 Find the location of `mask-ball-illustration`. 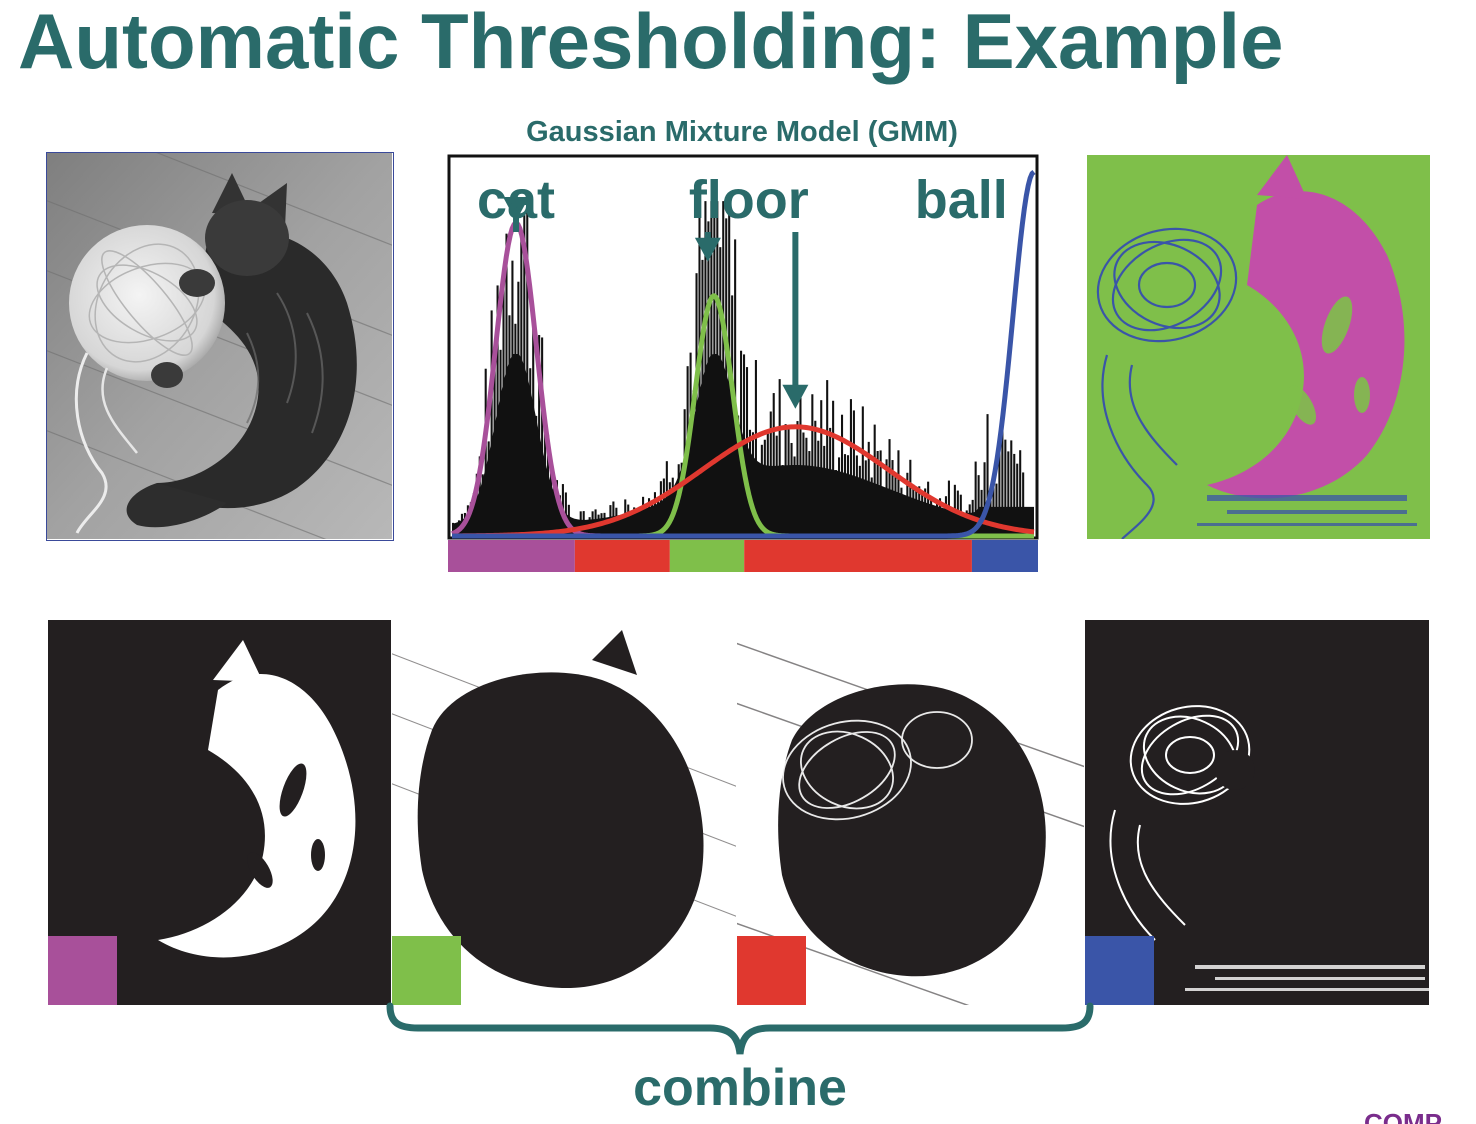

mask-ball-illustration is located at coordinates (1269, 848).